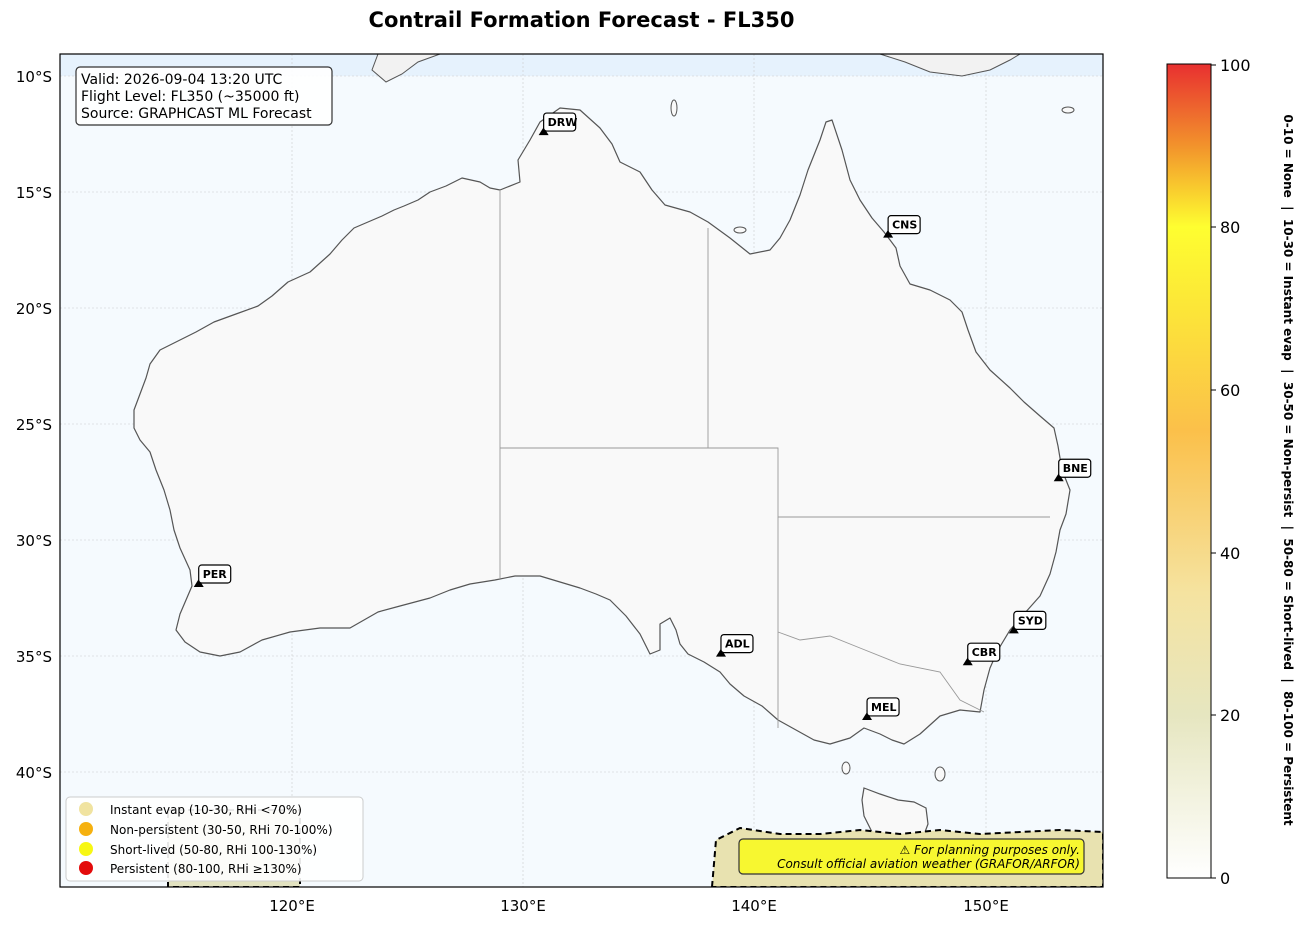 The height and width of the screenshot is (926, 1304). What do you see at coordinates (1230, 390) in the screenshot?
I see `colorbar-tick: 60` at bounding box center [1230, 390].